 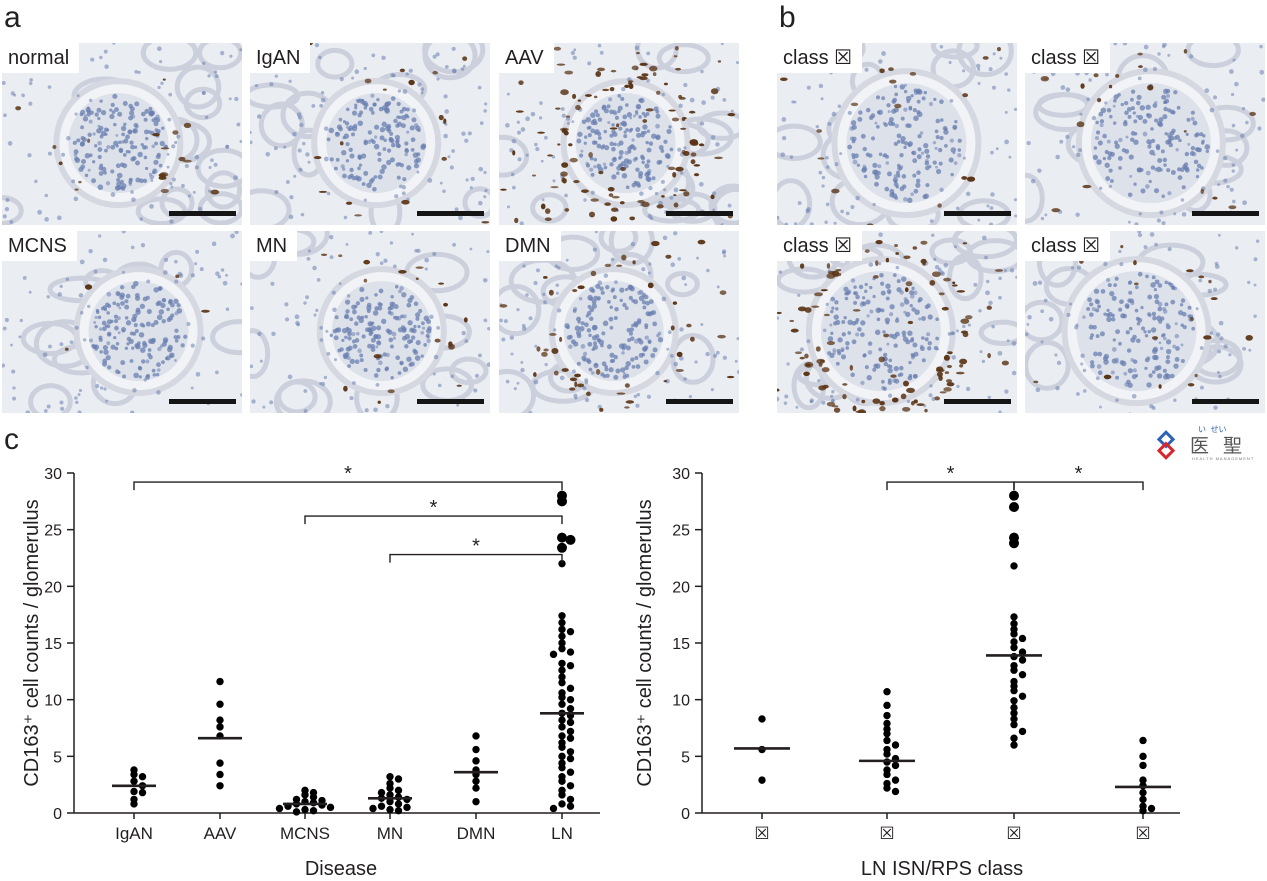 I want to click on y-tick-label: 5, so click(x=685, y=757).